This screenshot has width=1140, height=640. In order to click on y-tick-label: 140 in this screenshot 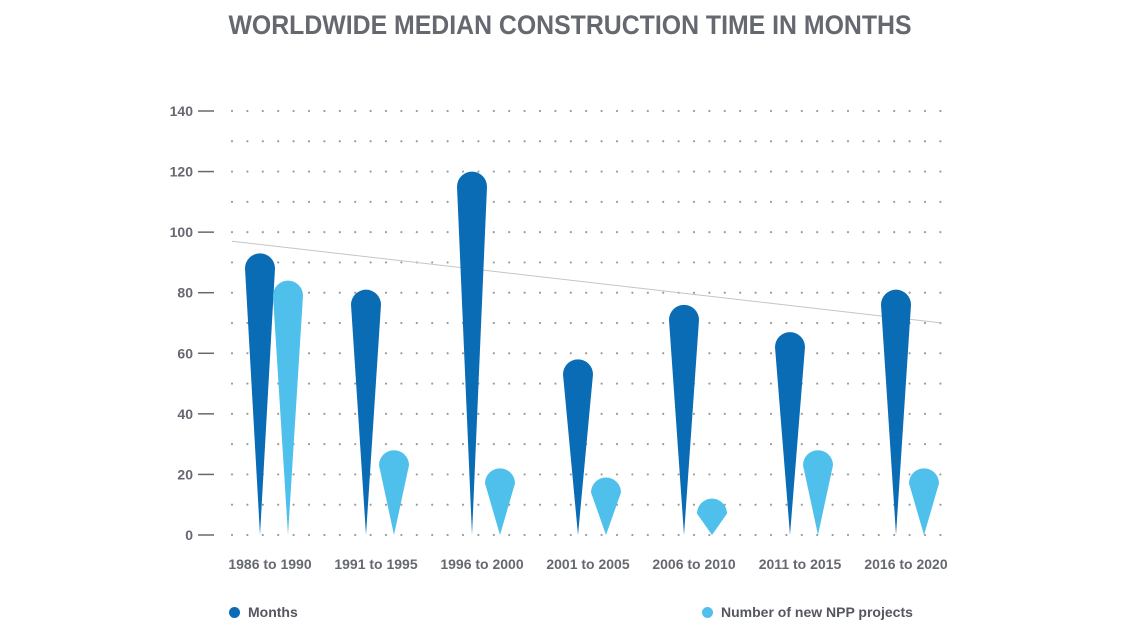, I will do `click(182, 111)`.